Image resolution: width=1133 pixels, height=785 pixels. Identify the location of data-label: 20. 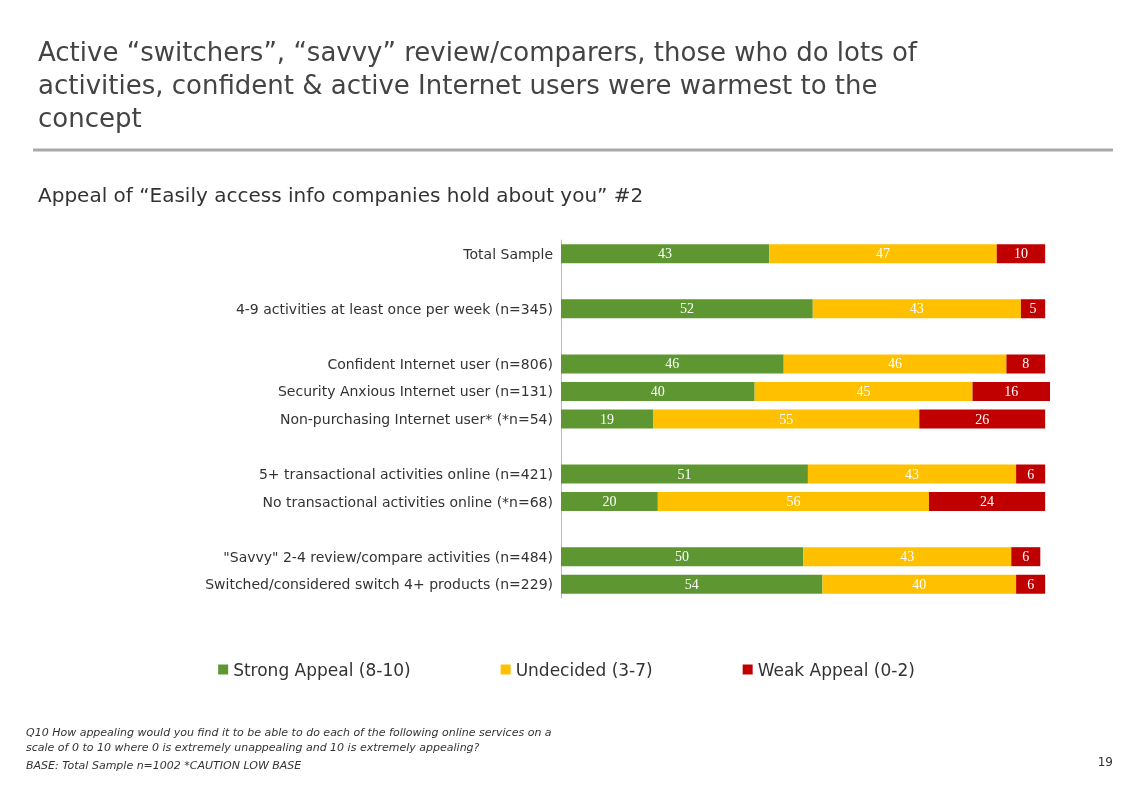
(609, 502).